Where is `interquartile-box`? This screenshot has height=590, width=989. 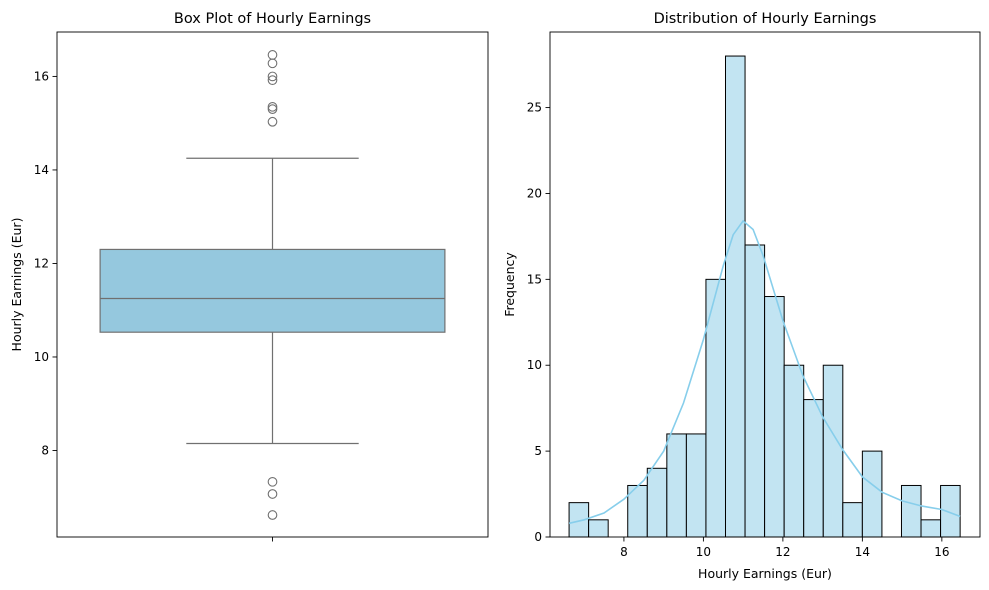
interquartile-box is located at coordinates (272, 290).